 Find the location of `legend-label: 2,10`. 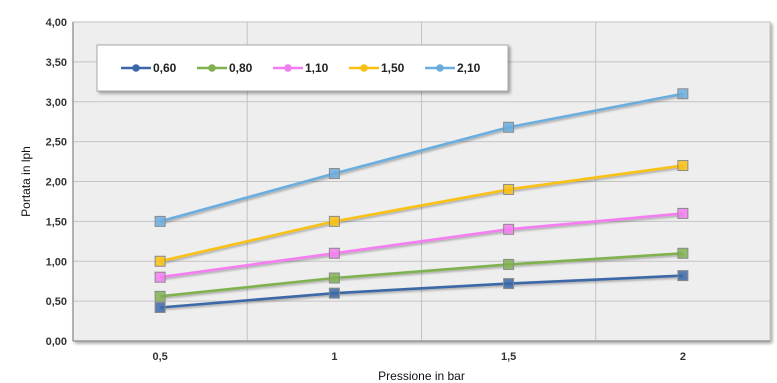

legend-label: 2,10 is located at coordinates (469, 68).